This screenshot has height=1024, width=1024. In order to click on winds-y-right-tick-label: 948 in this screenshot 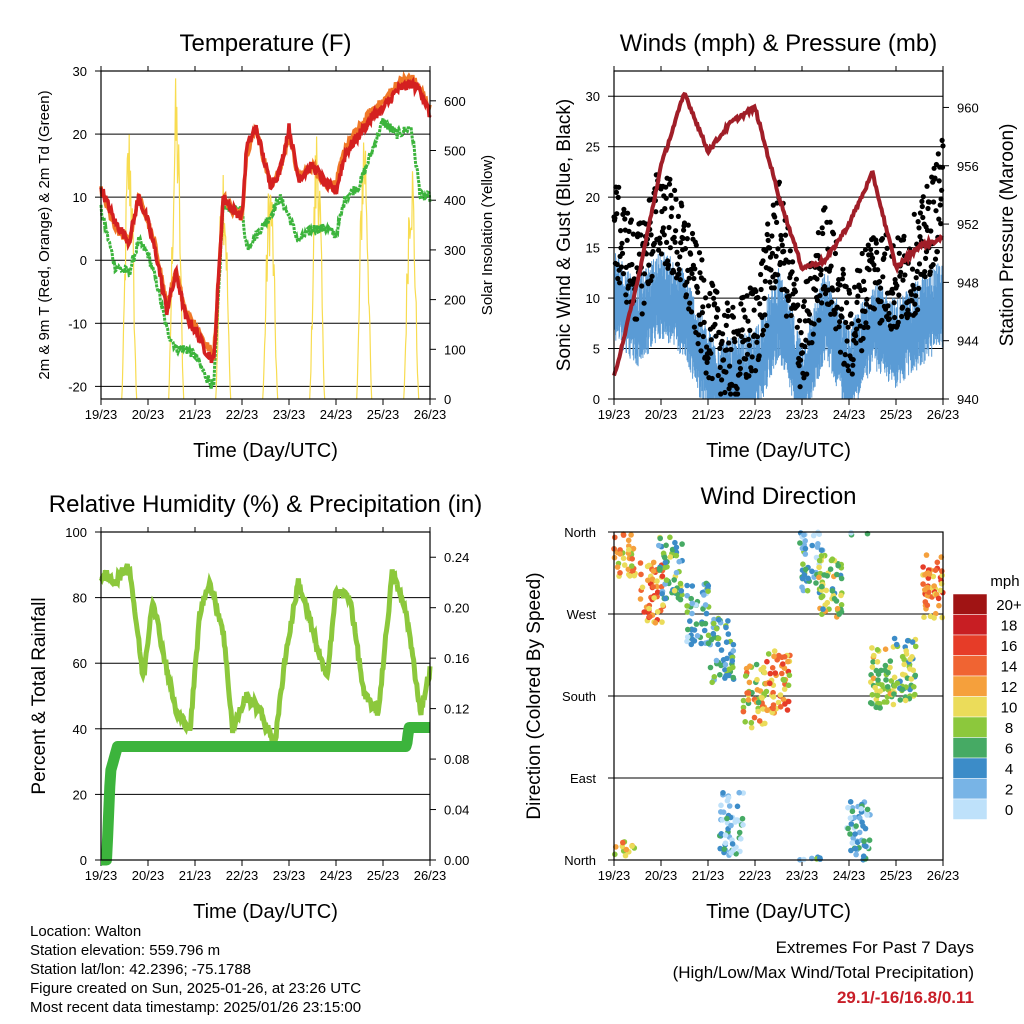, I will do `click(968, 282)`.